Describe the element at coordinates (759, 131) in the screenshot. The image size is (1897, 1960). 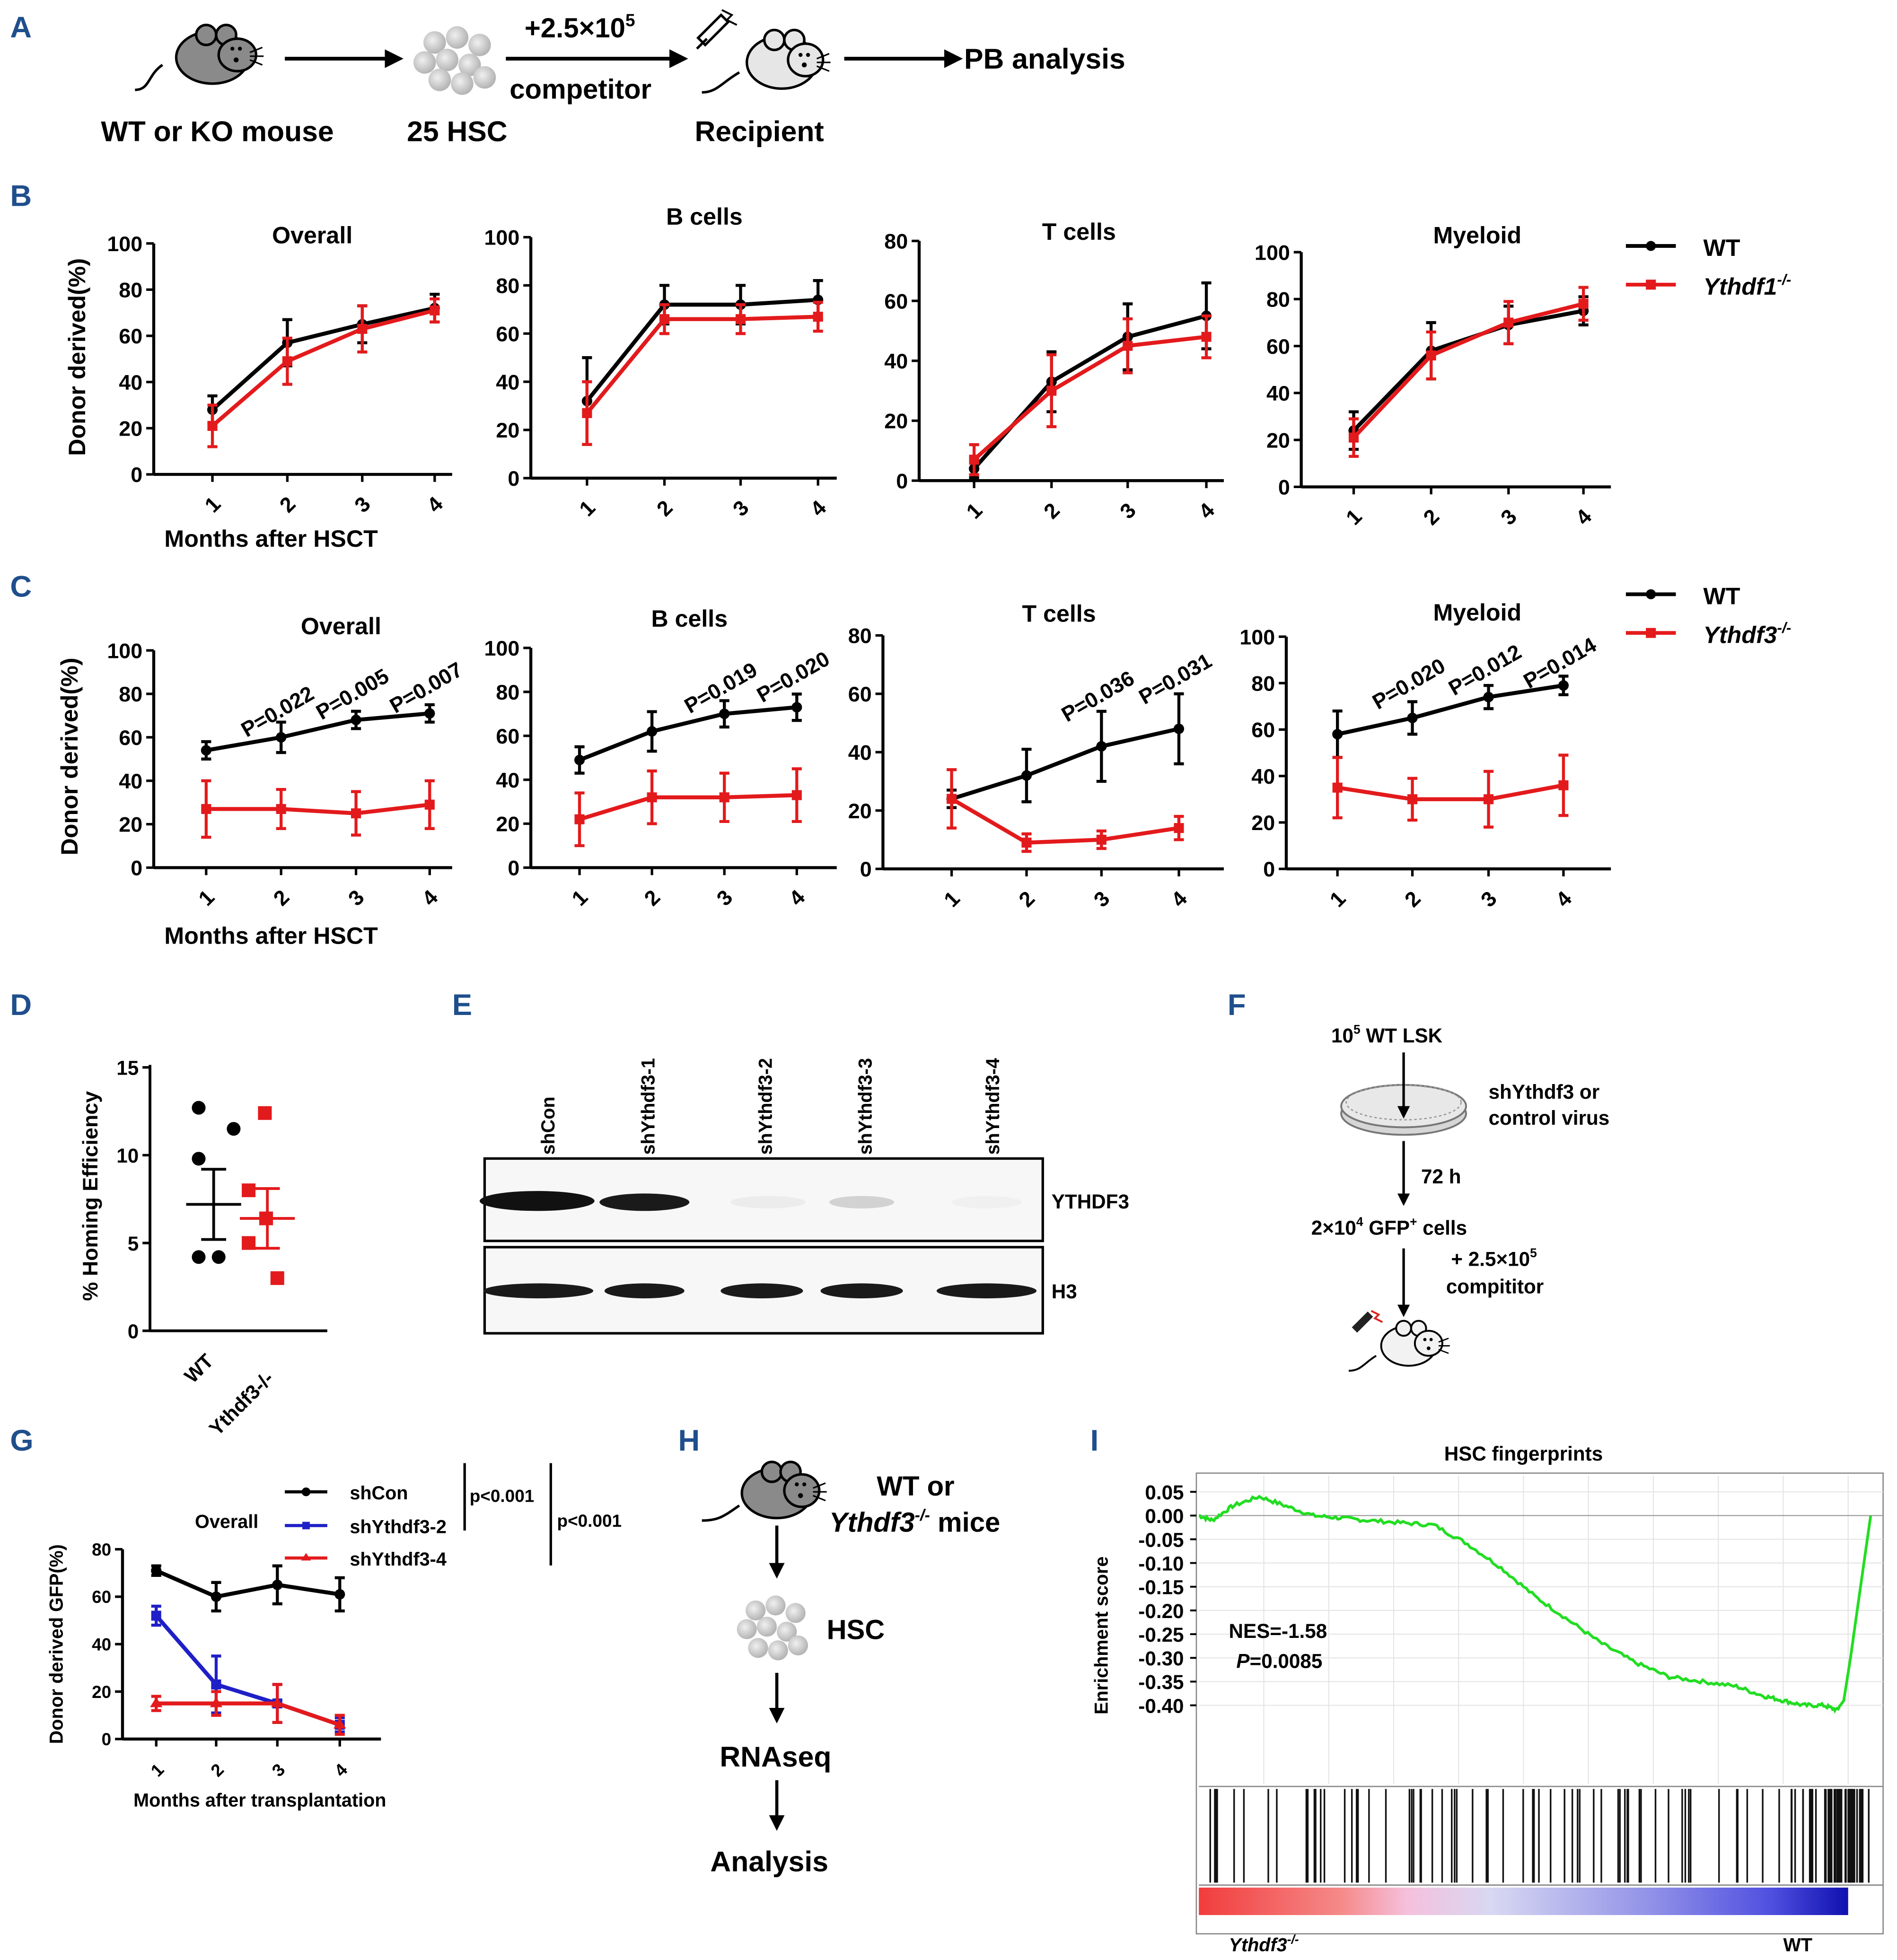
I see `recipient-label: Recipient` at that location.